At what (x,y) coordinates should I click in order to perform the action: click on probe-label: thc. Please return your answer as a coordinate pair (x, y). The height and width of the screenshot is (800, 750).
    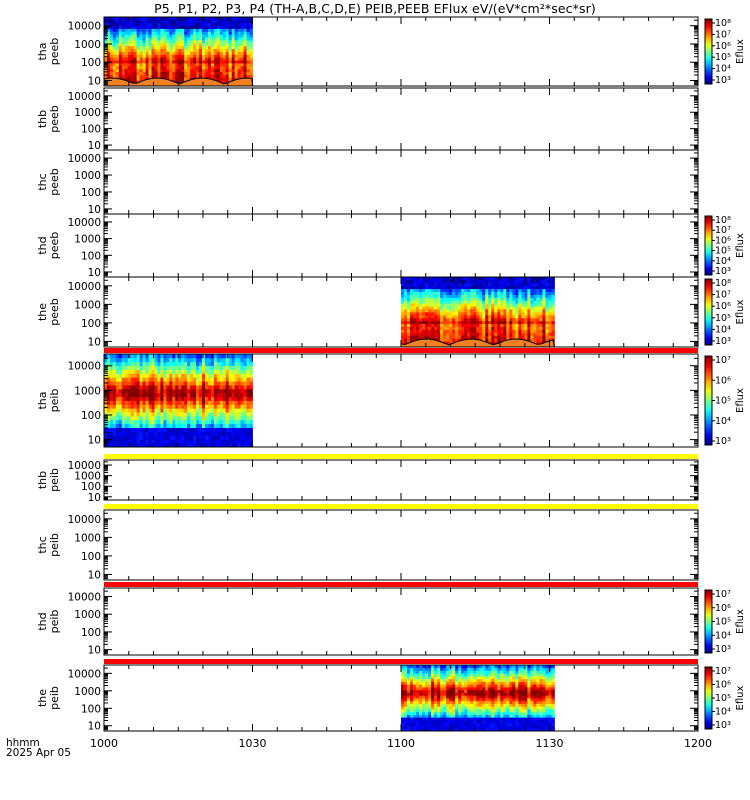
    Looking at the image, I should click on (42, 544).